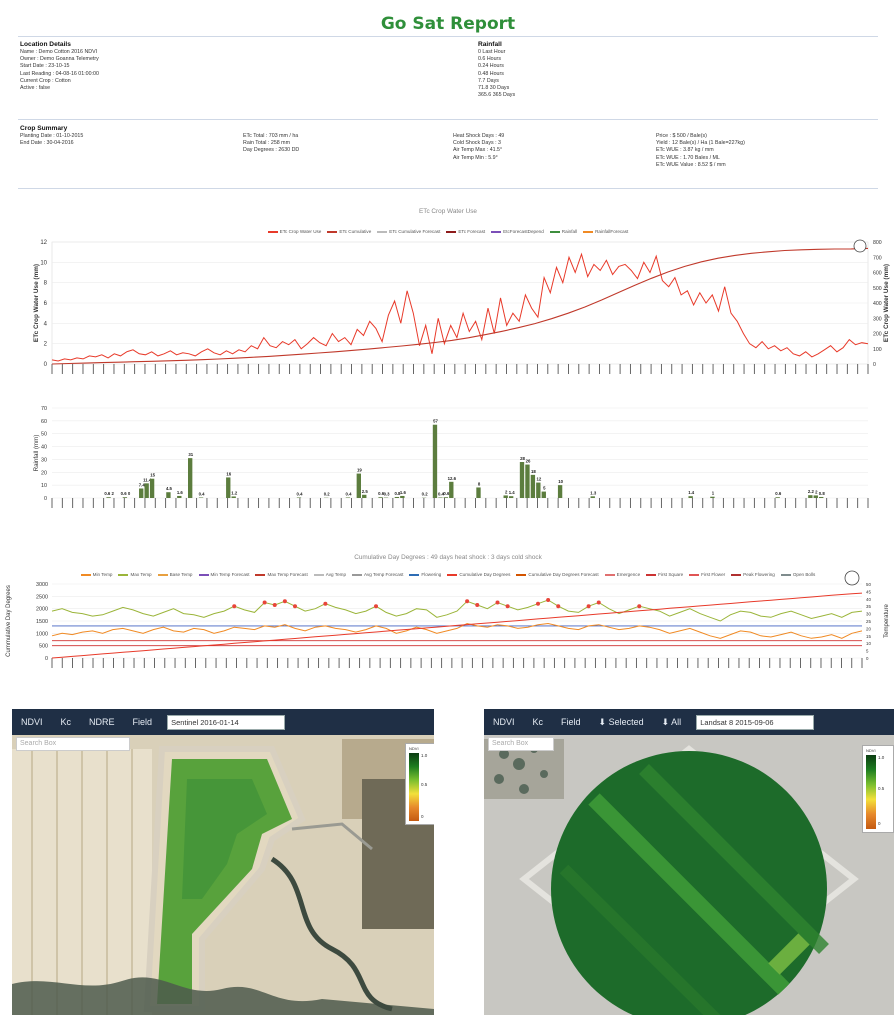 The height and width of the screenshot is (1019, 896). I want to click on legend-item: Flowering, so click(425, 574).